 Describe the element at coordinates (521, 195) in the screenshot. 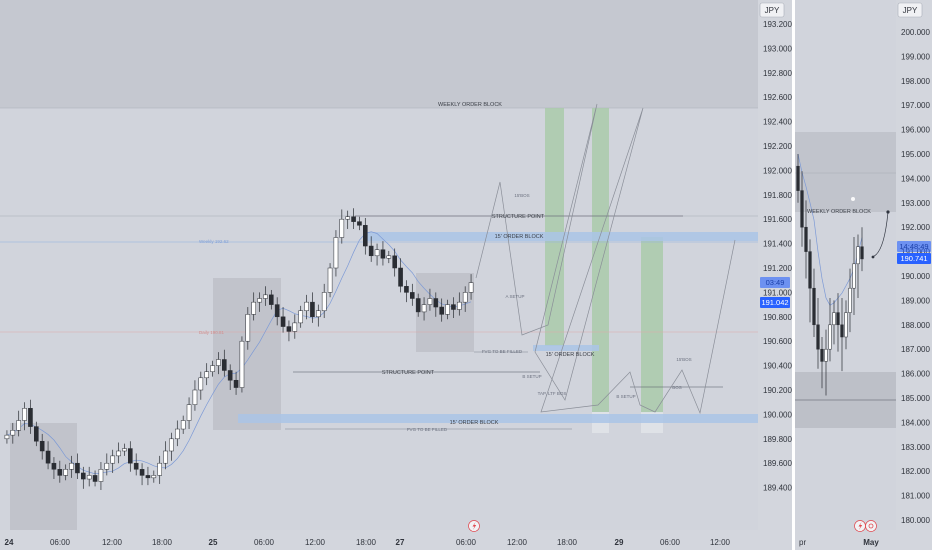

I see `bos-15-label-a: 15'BOS` at that location.